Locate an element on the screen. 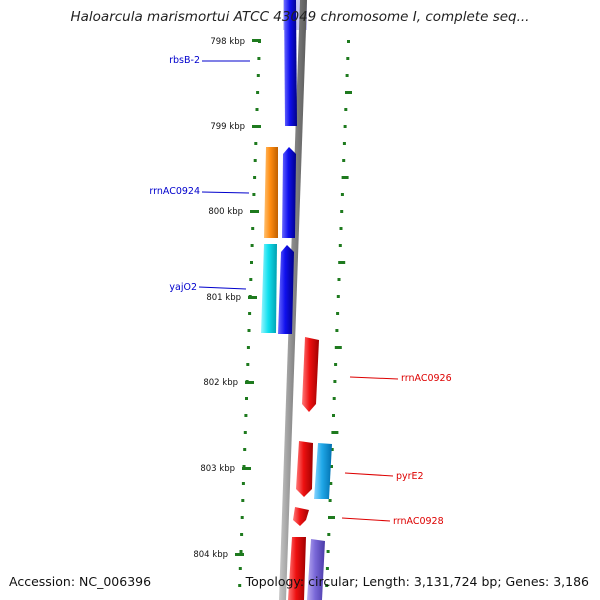 Image resolution: width=600 pixels, height=600 pixels. scale-label-804: 804 kbp is located at coordinates (210, 555).